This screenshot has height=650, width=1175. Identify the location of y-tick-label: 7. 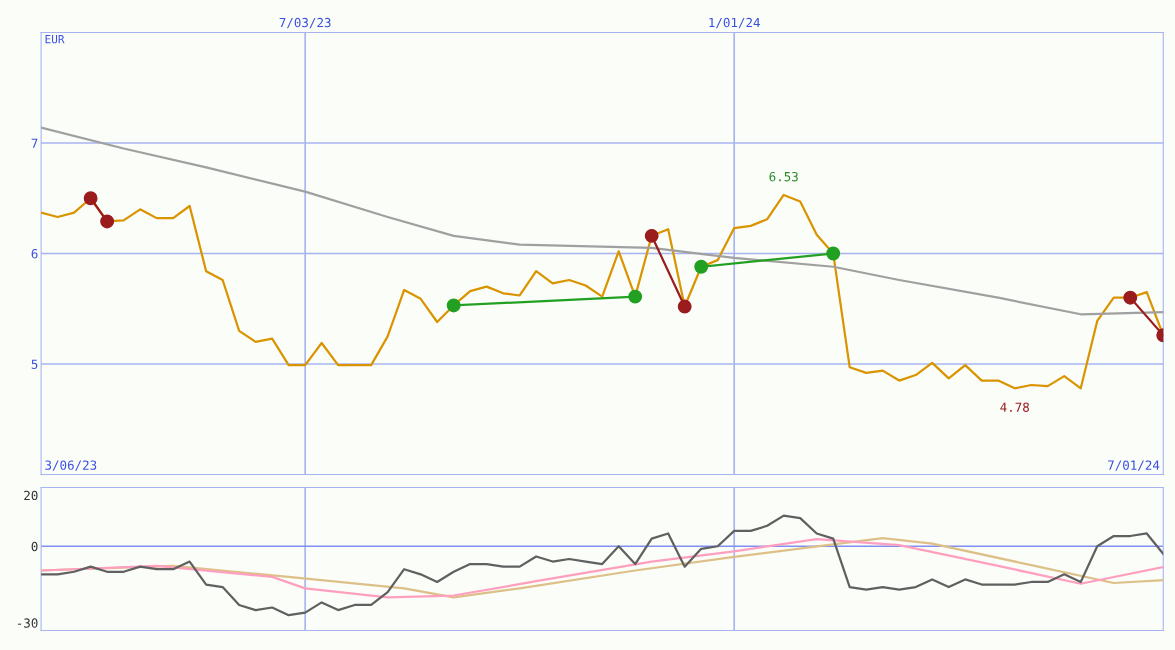
(34, 143).